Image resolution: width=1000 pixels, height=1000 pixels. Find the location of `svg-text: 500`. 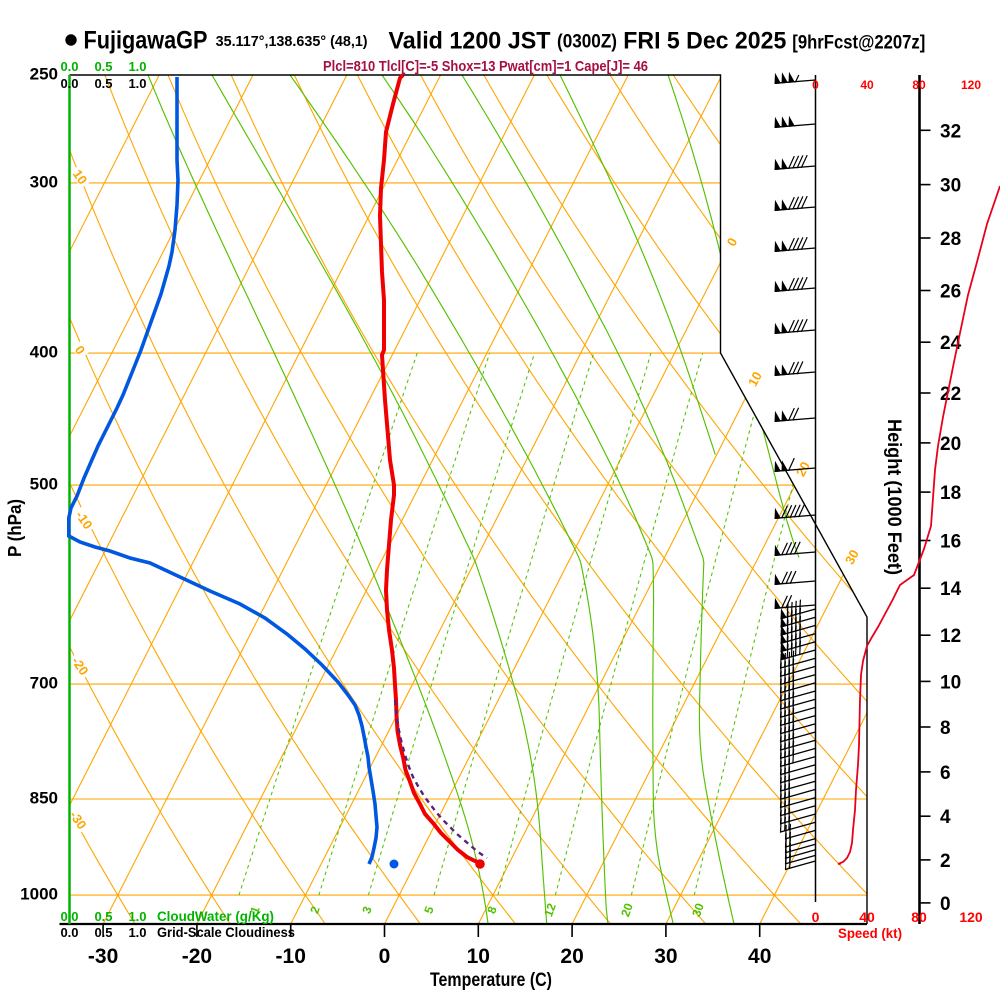

svg-text: 500 is located at coordinates (44, 484).